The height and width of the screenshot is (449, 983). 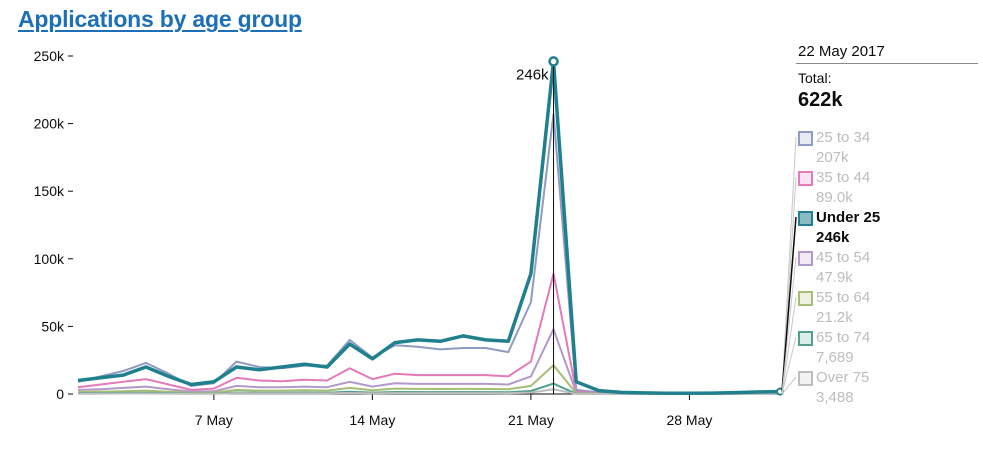 I want to click on legend-value: 3,488, so click(x=835, y=397).